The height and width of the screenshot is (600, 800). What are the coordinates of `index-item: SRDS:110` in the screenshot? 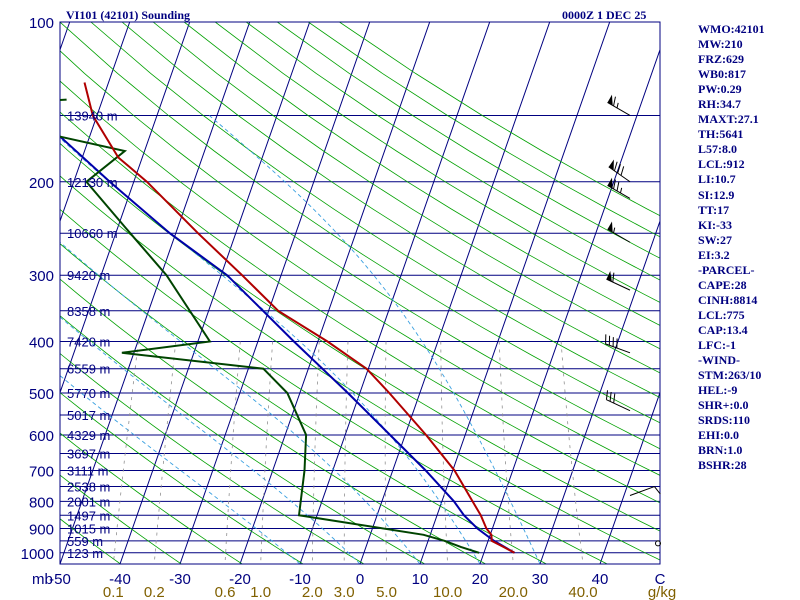 It's located at (724, 420).